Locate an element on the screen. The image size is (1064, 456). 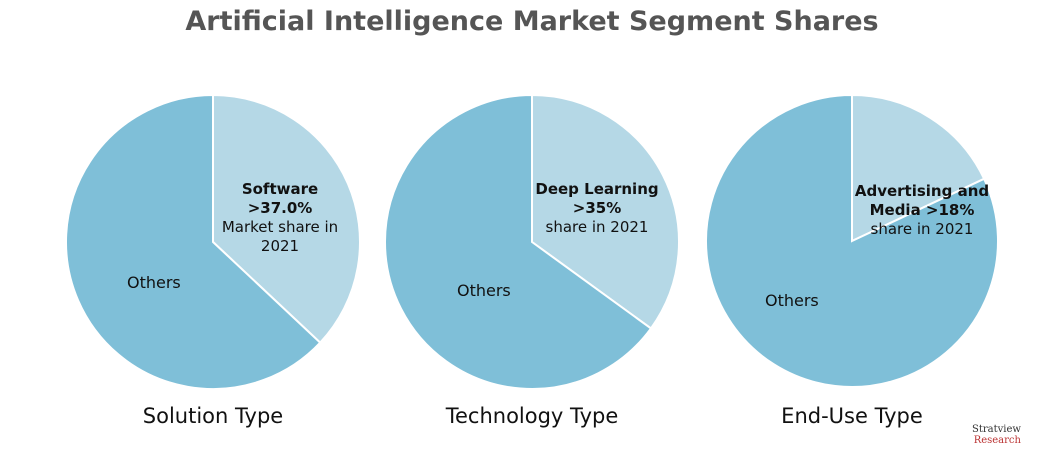
slice-label: Advertising and Media >18% share in 2021 is located at coordinates (922, 210).